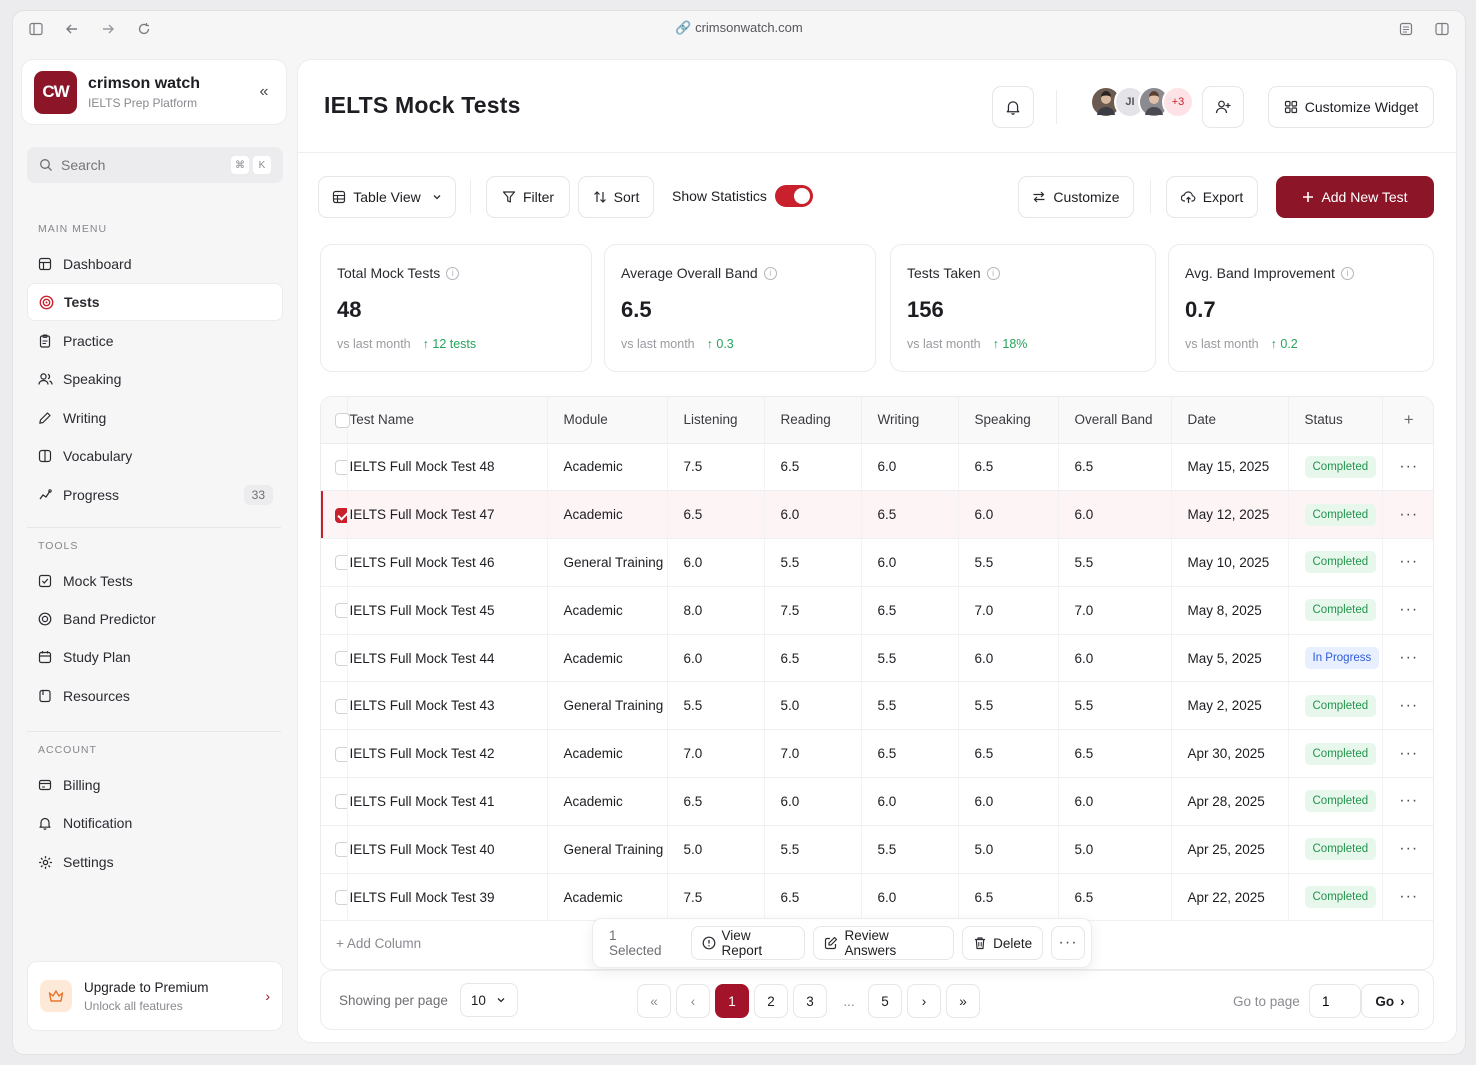  Describe the element at coordinates (67, 750) in the screenshot. I see `section-label-account: ACCOUNT` at that location.